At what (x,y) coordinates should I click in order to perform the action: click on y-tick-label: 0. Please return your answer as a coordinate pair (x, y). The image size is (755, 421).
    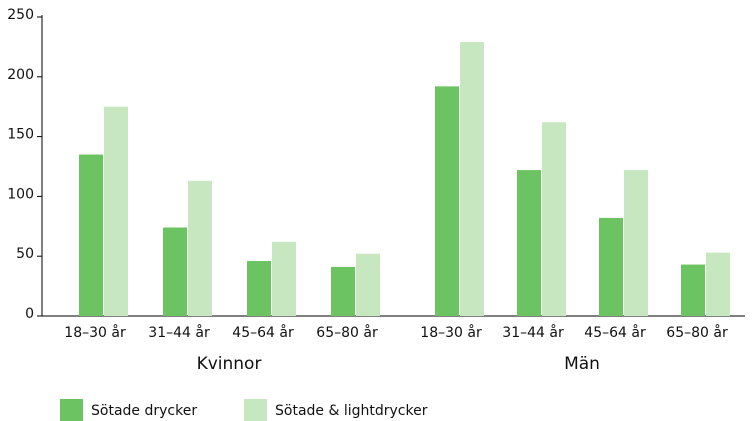
    Looking at the image, I should click on (29, 314).